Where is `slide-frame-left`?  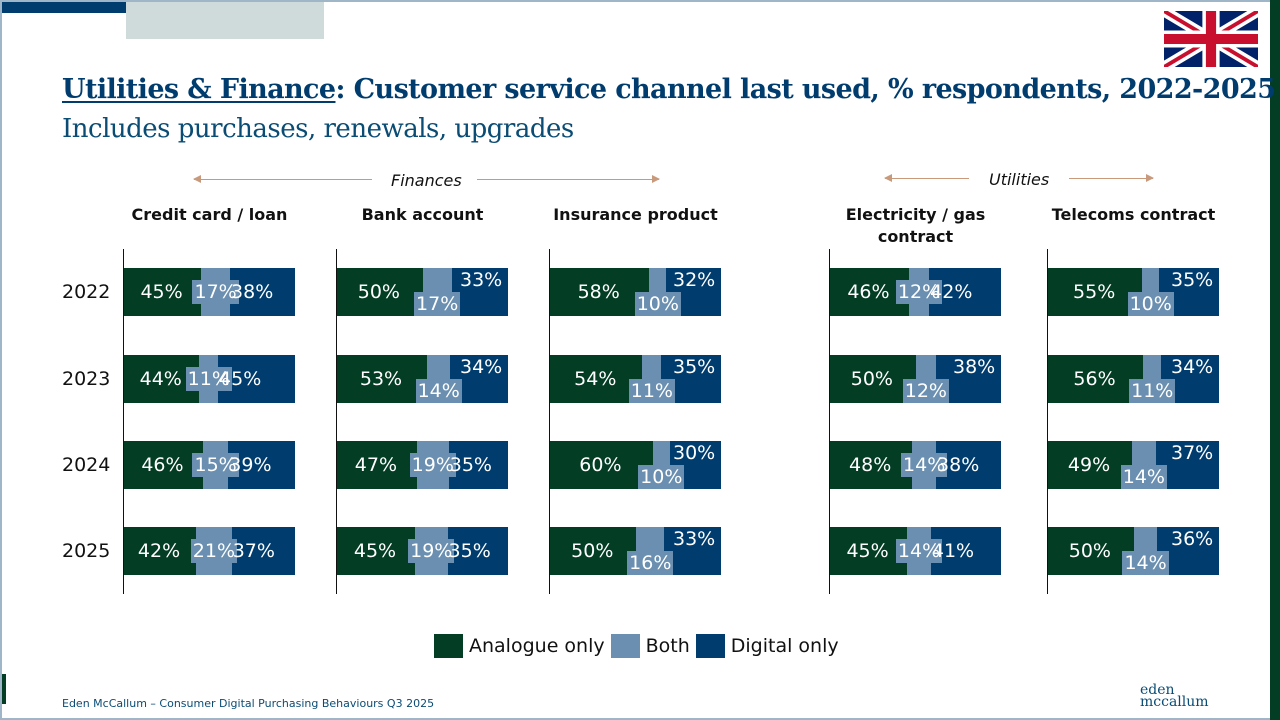
slide-frame-left is located at coordinates (1, 360).